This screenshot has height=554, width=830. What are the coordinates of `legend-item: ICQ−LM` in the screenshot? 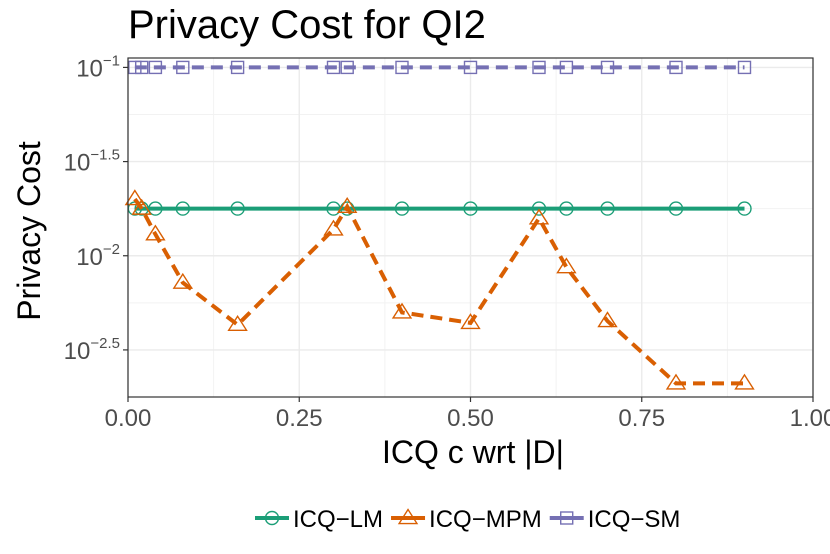 It's located at (319, 519).